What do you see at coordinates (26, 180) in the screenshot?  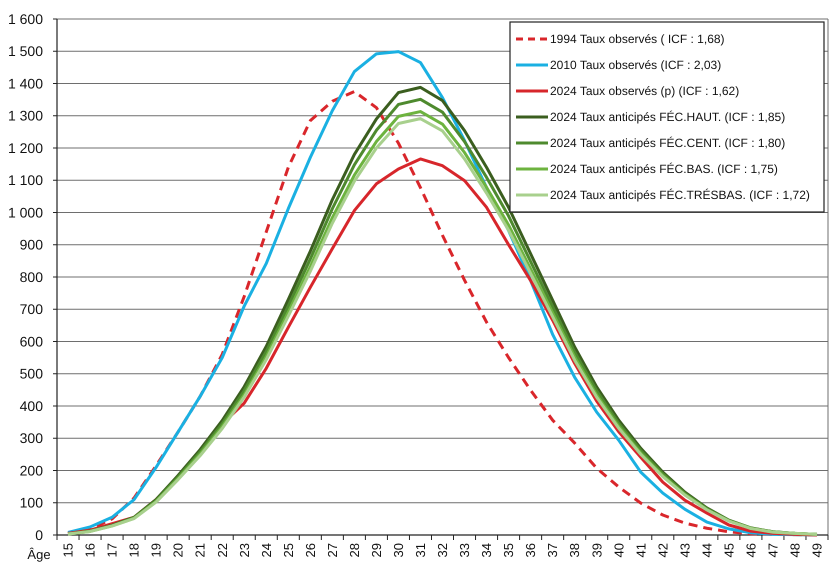 I see `y-tick-label: 1 100` at bounding box center [26, 180].